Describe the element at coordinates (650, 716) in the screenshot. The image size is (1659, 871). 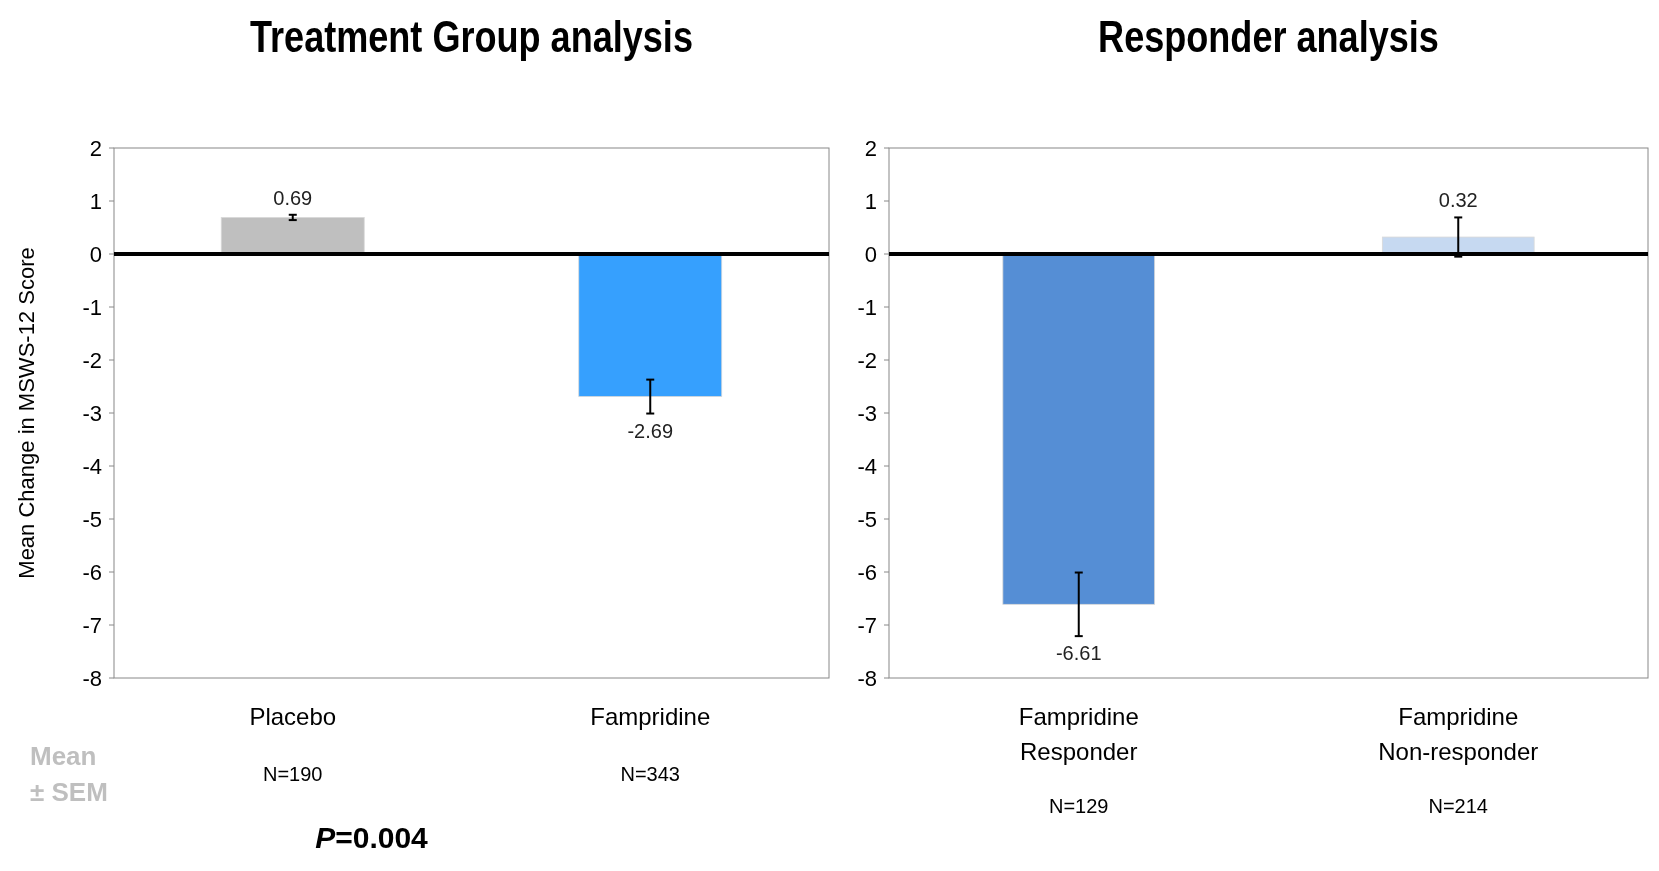
I see `x-tick-label: Fampridine` at that location.